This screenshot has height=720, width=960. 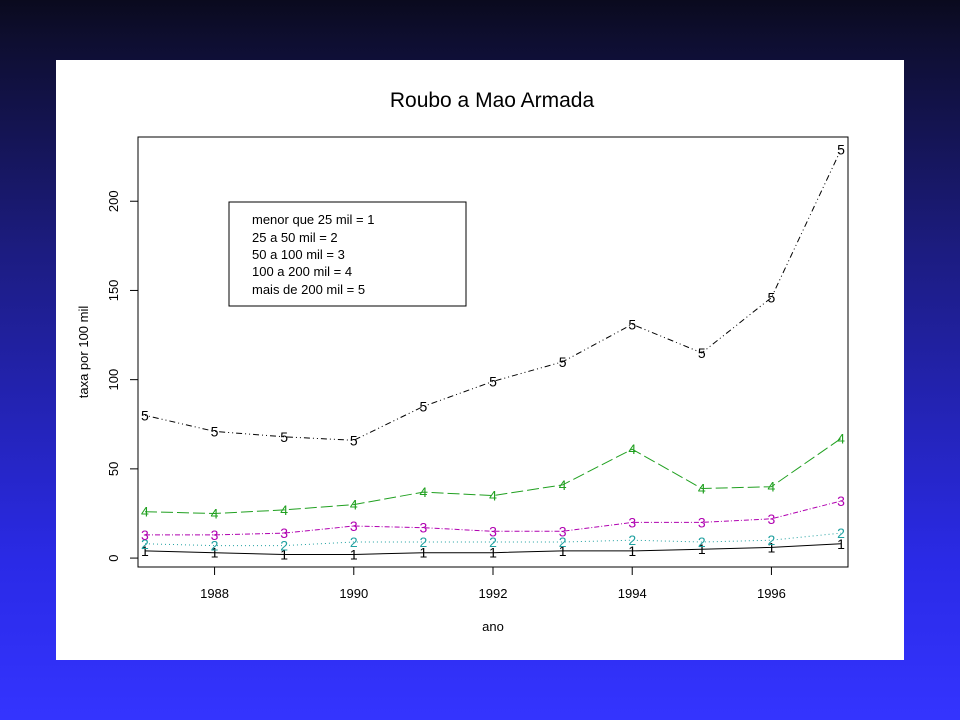 I want to click on y-tick-label: 100, so click(x=113, y=380).